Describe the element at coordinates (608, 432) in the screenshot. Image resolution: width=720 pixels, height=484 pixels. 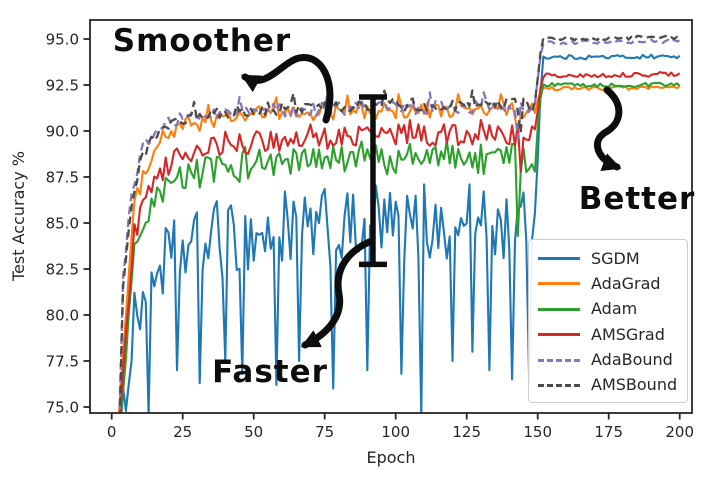
I see `x-tick-label: 175` at that location.